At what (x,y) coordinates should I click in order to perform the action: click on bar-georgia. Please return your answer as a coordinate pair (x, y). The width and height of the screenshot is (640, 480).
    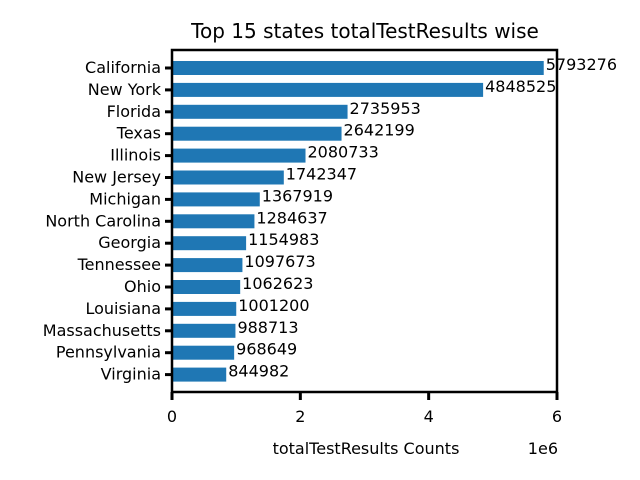
    Looking at the image, I should click on (209, 243).